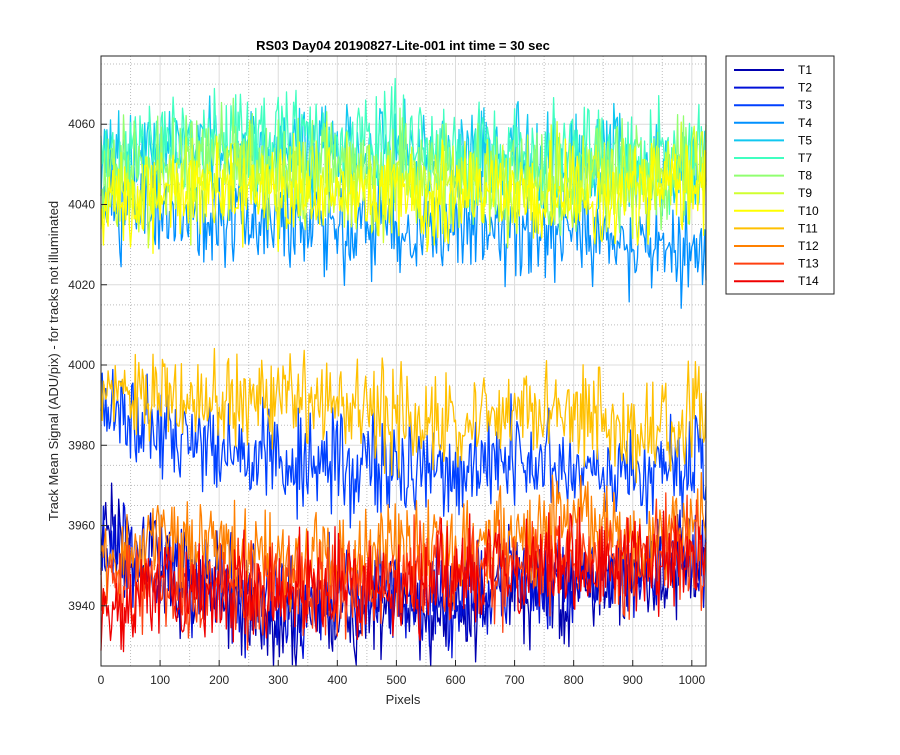 The height and width of the screenshot is (755, 900). Describe the element at coordinates (780, 175) in the screenshot. I see `legend: T1 T2 T3 T4 T5 T7 T8 T9 T10 T11 T12 T13 T14` at that location.